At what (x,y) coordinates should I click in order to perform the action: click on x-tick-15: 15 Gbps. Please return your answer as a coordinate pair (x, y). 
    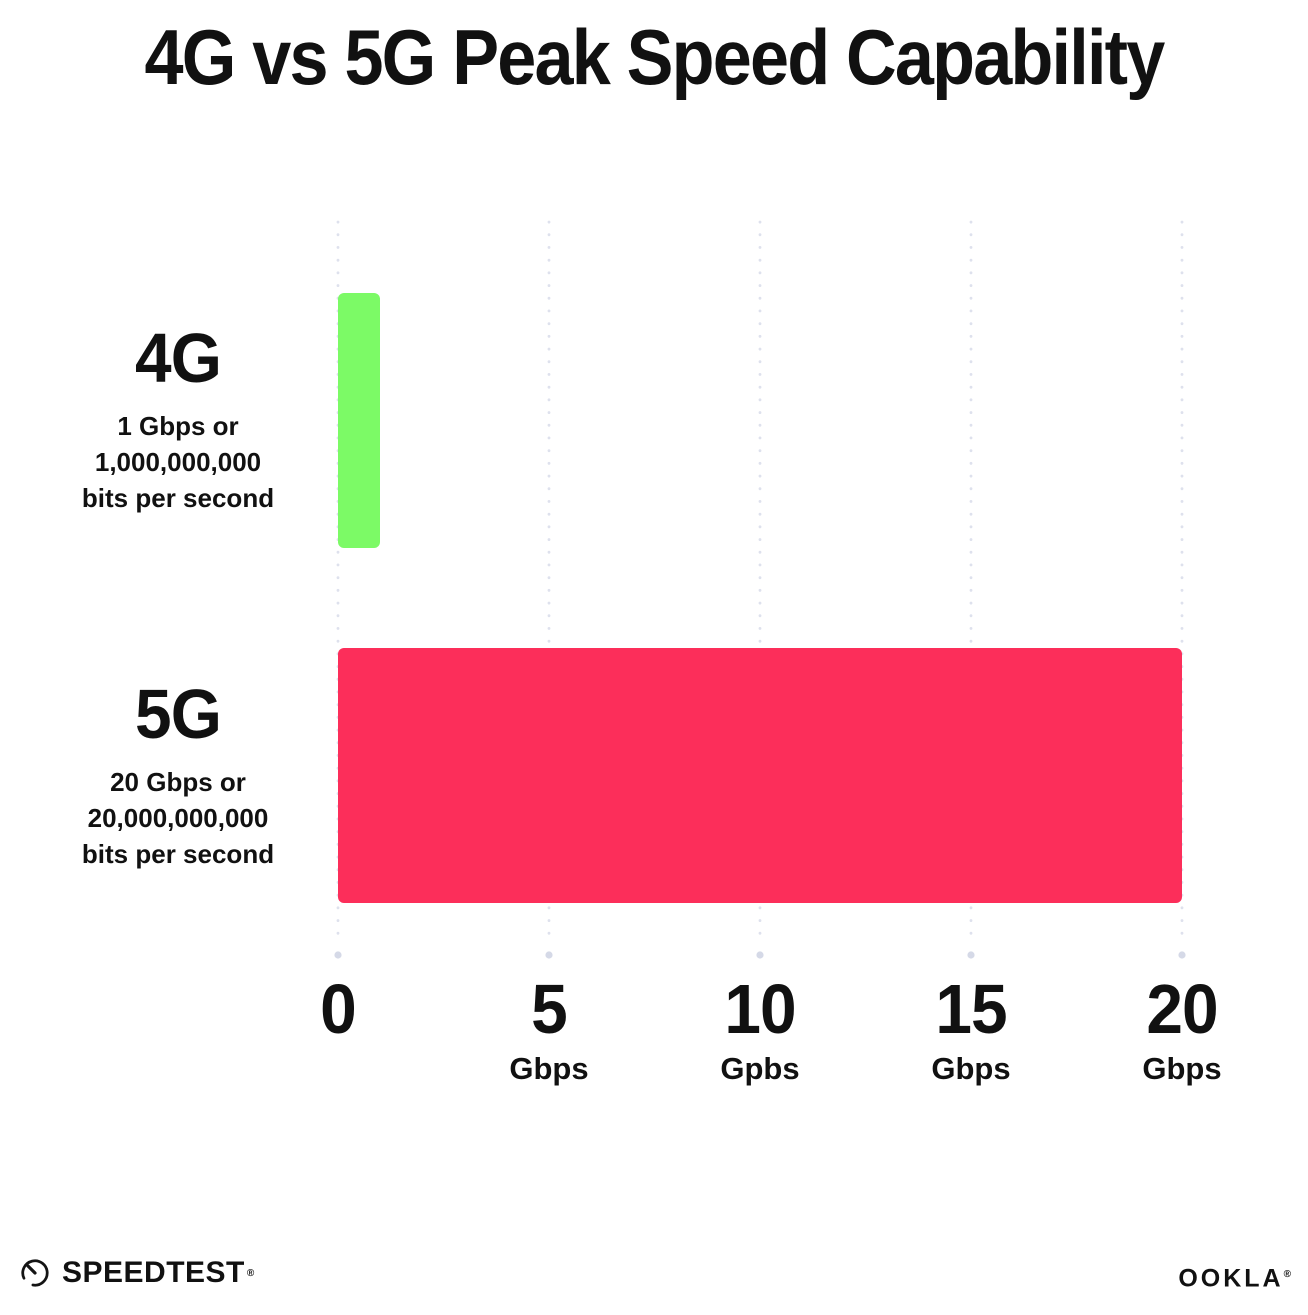
    Looking at the image, I should click on (971, 1029).